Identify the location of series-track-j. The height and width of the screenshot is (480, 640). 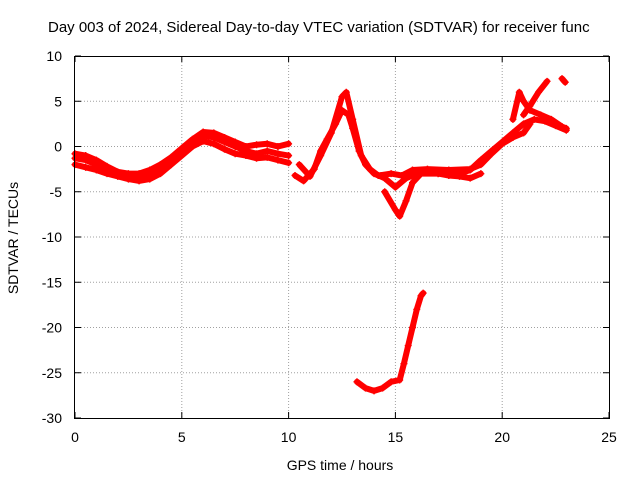
(390, 342).